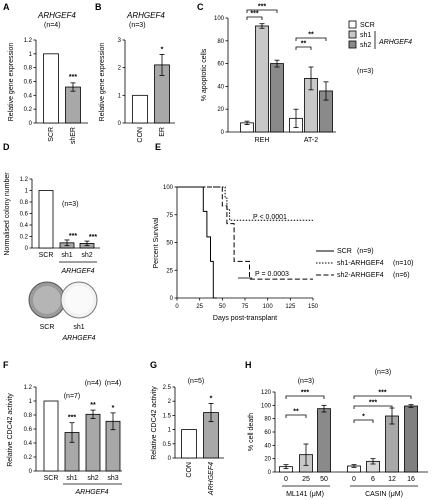 The width and height of the screenshot is (432, 500). What do you see at coordinates (56, 15) in the screenshot?
I see `chart-title: ARHGEF4` at bounding box center [56, 15].